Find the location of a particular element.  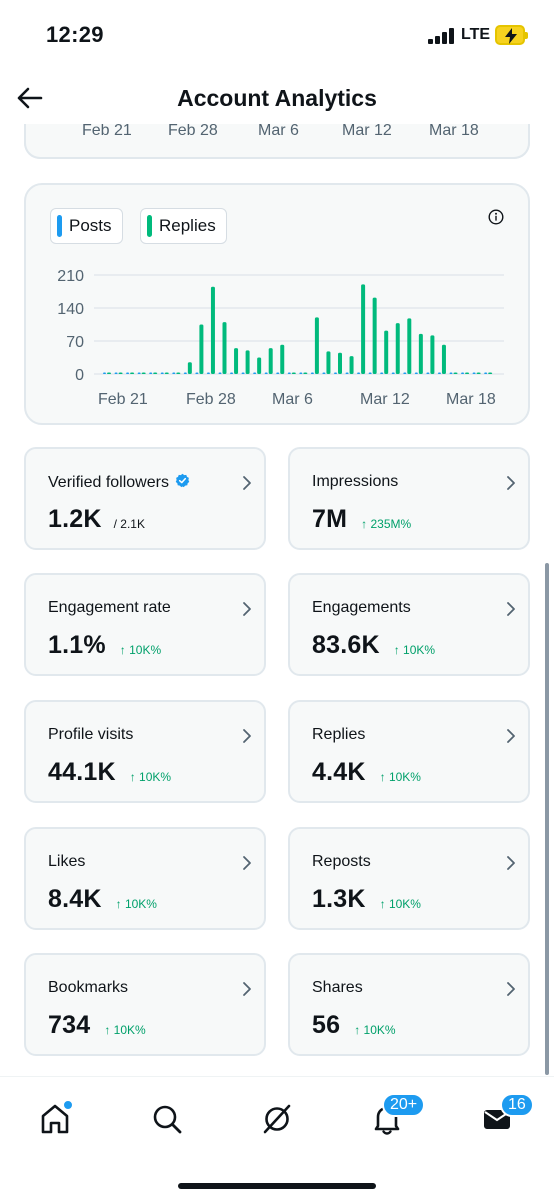

metric-label: Verified followers is located at coordinates (119, 483).